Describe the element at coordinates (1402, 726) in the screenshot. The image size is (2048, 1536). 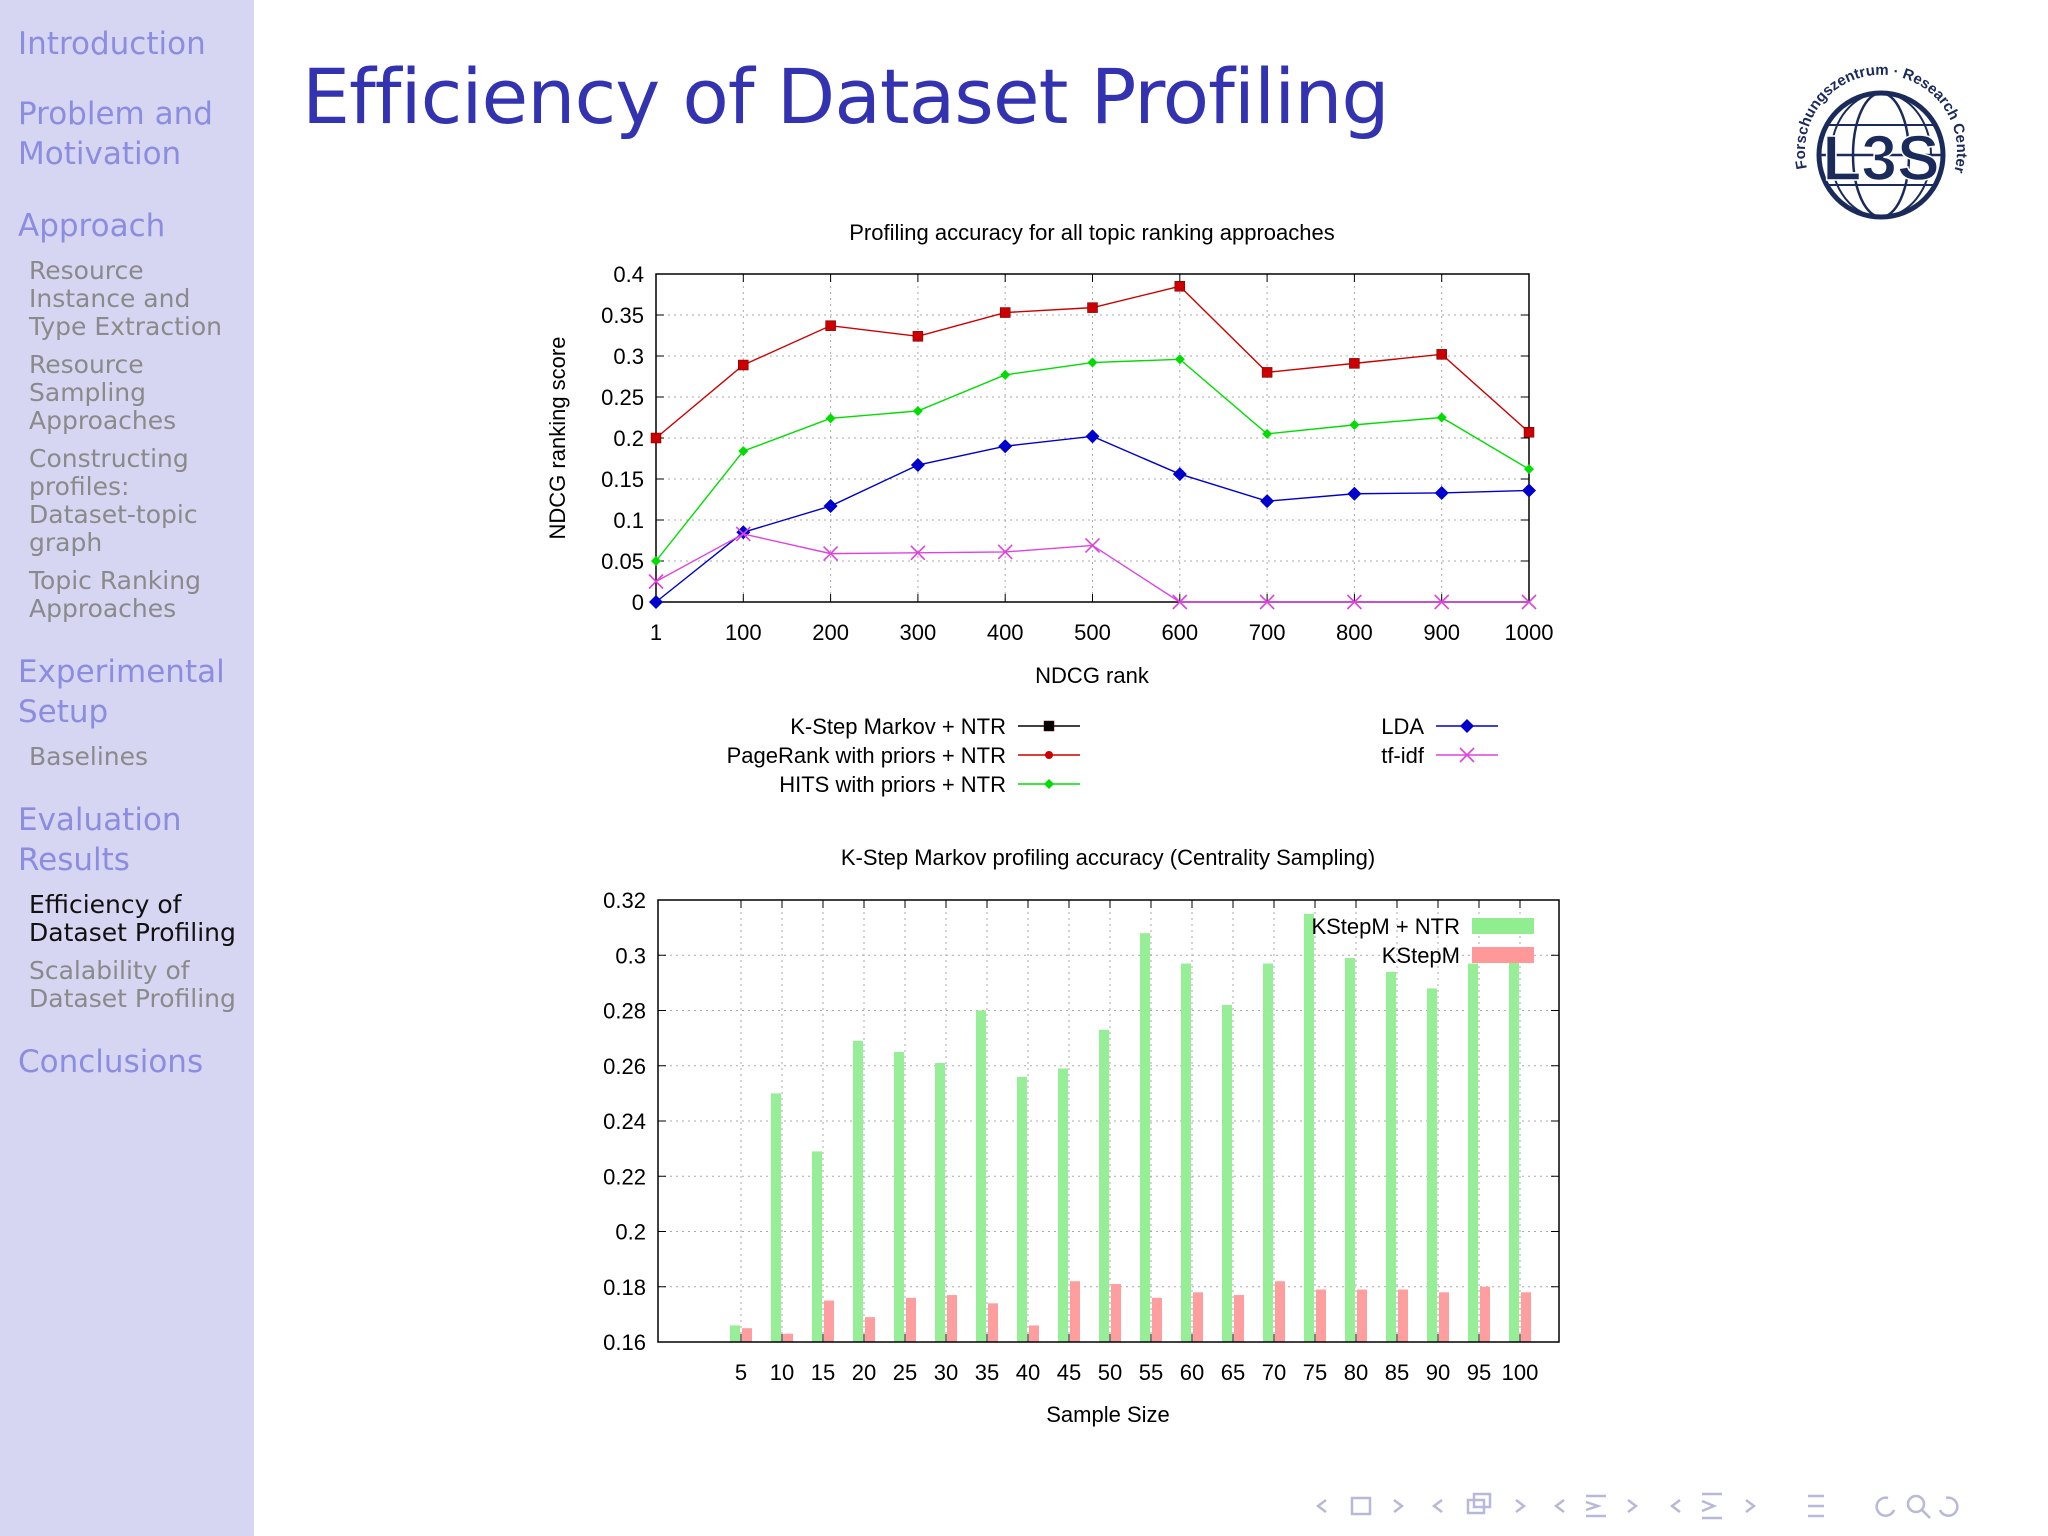
I see `chart1-legend-label: LDA` at that location.